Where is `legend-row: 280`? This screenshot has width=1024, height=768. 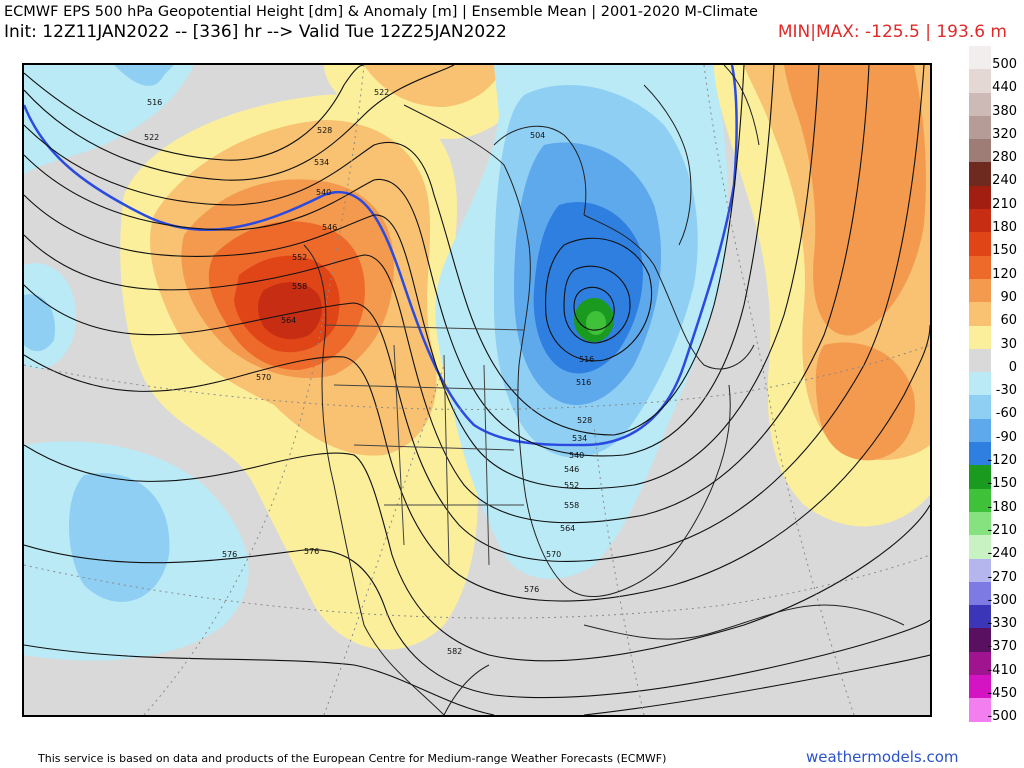 legend-row: 280 is located at coordinates (994, 152).